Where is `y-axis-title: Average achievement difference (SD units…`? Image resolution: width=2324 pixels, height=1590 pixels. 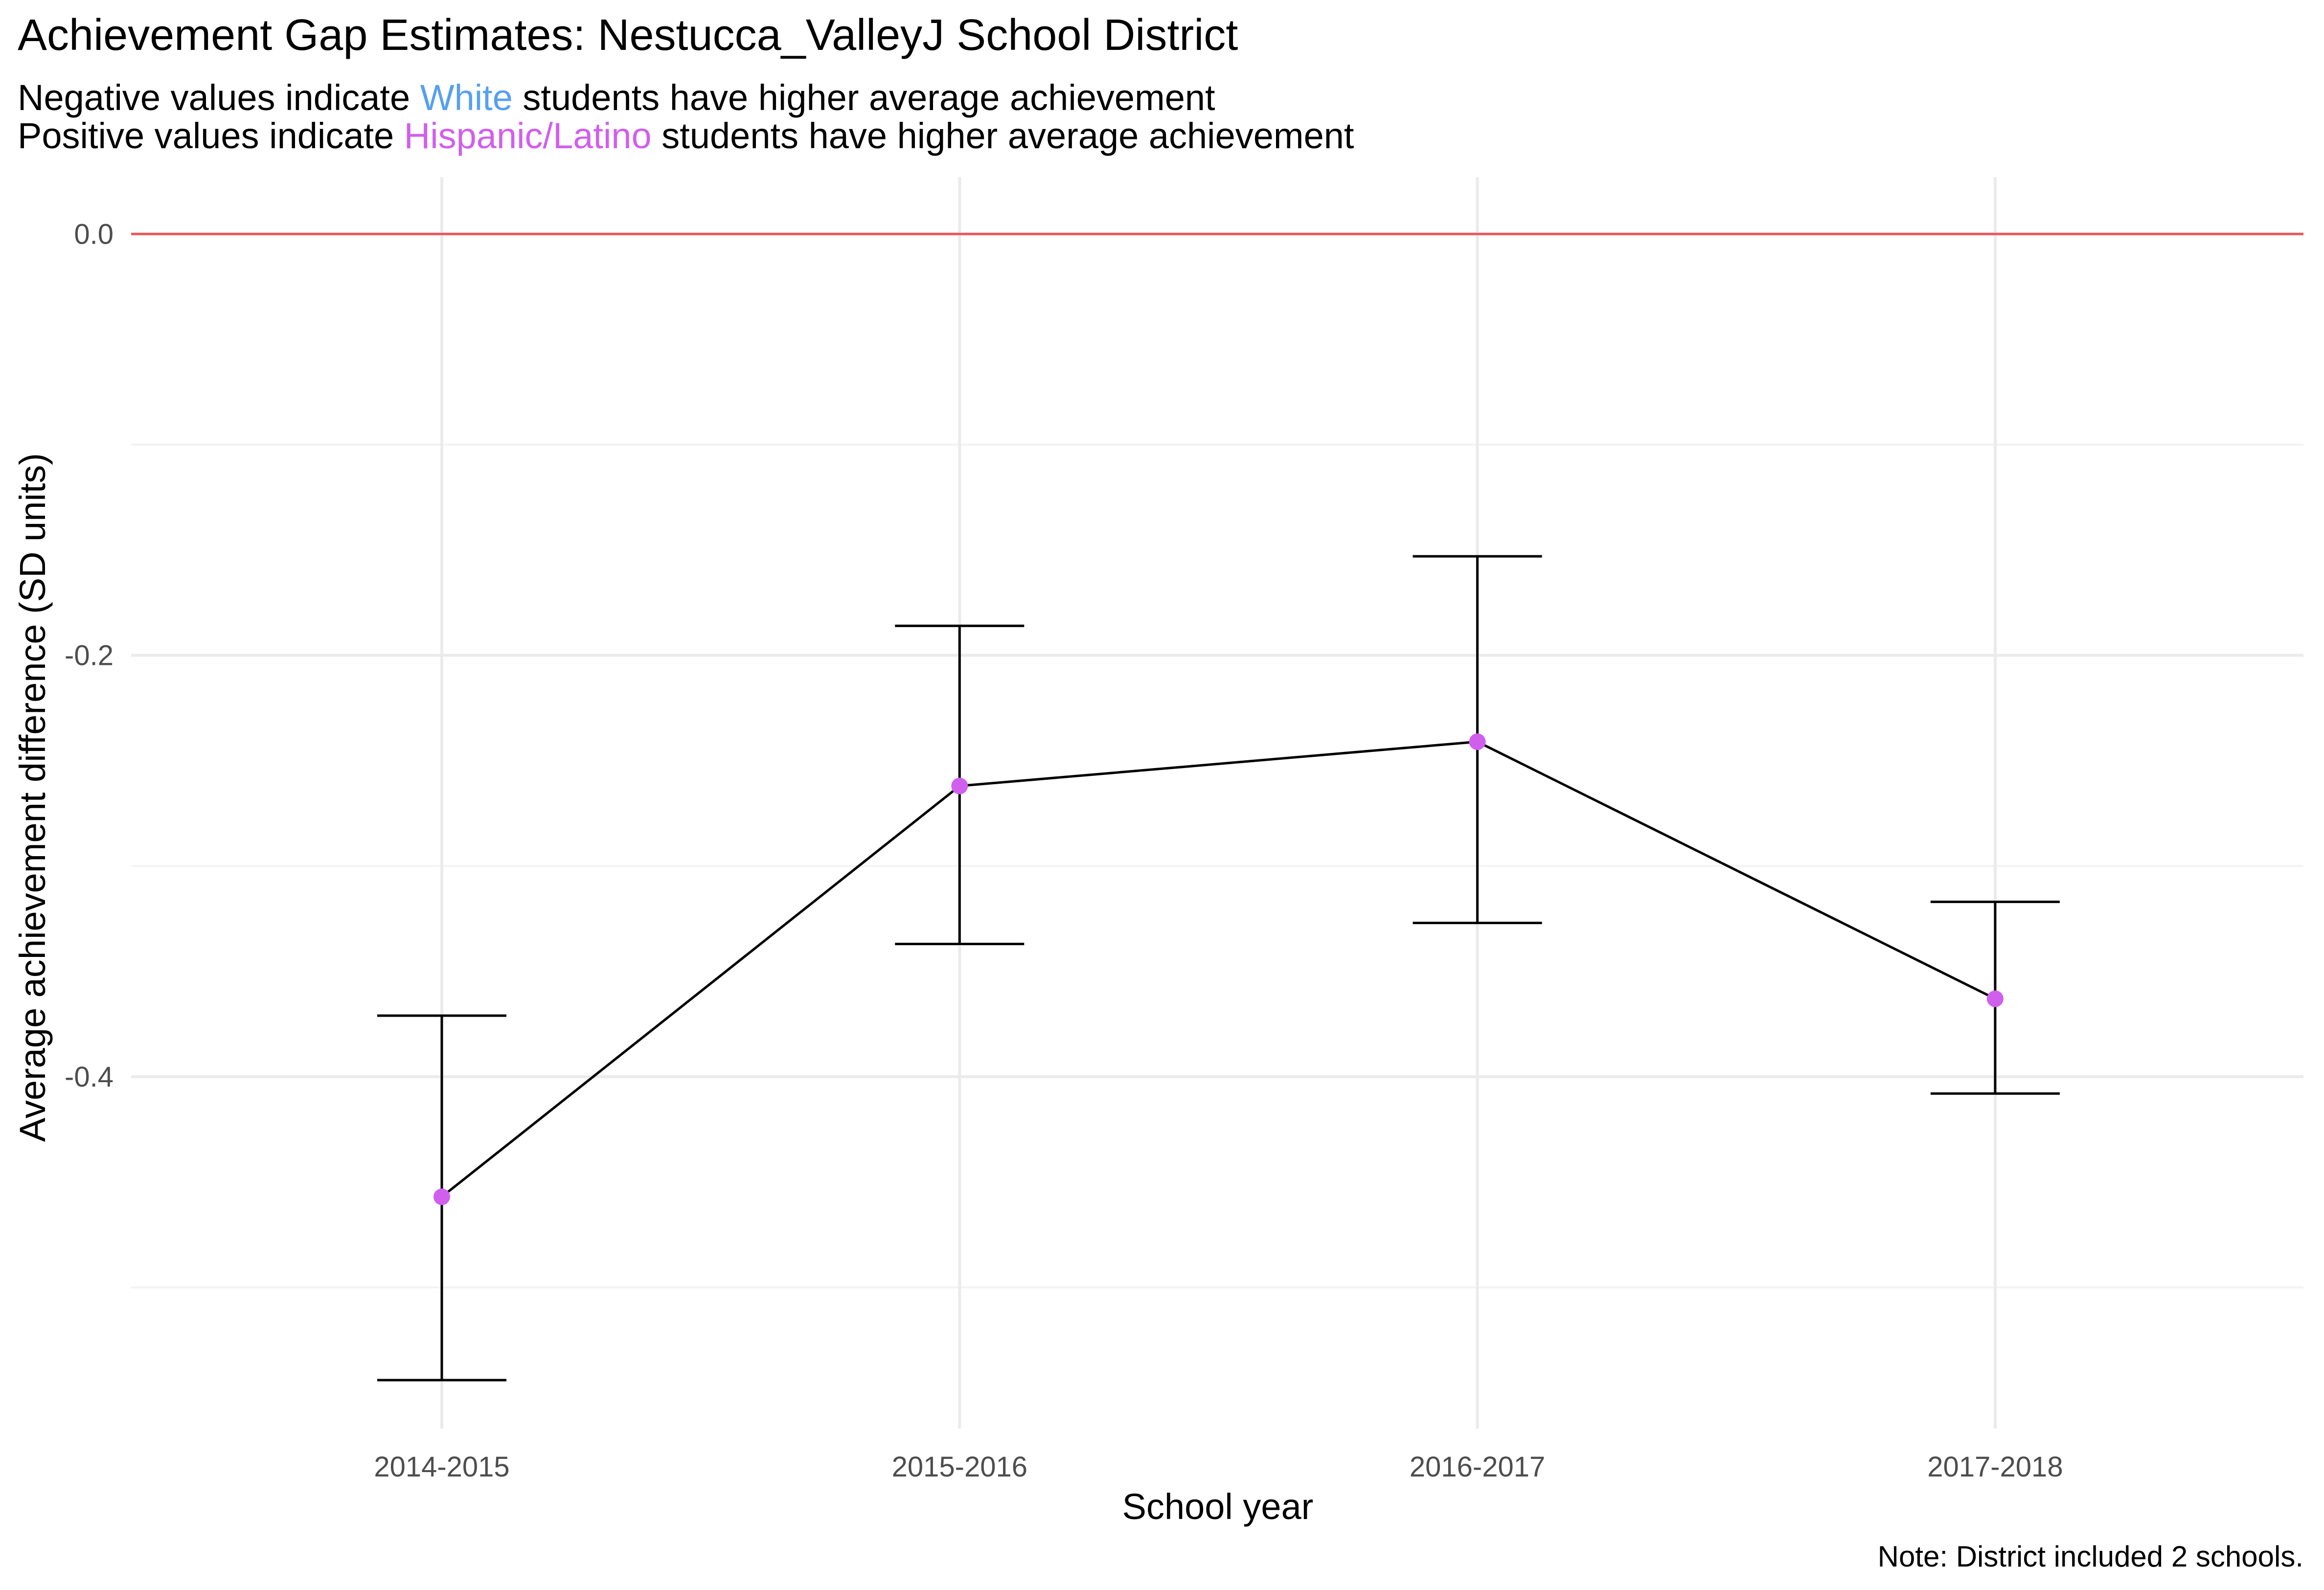
y-axis-title: Average achievement difference (SD units… is located at coordinates (33, 798).